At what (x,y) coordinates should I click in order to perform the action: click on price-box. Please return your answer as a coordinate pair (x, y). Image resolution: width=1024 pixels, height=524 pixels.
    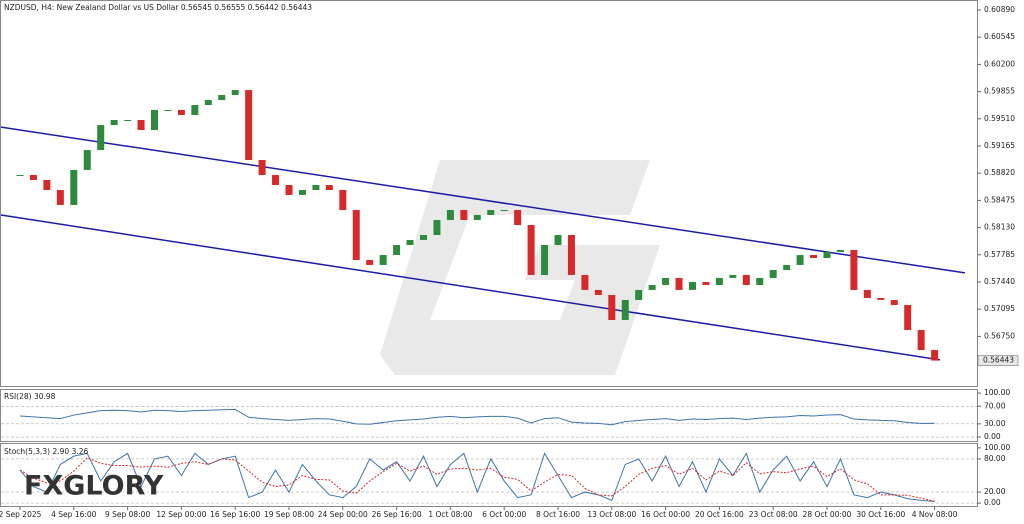
    Looking at the image, I should click on (998, 360).